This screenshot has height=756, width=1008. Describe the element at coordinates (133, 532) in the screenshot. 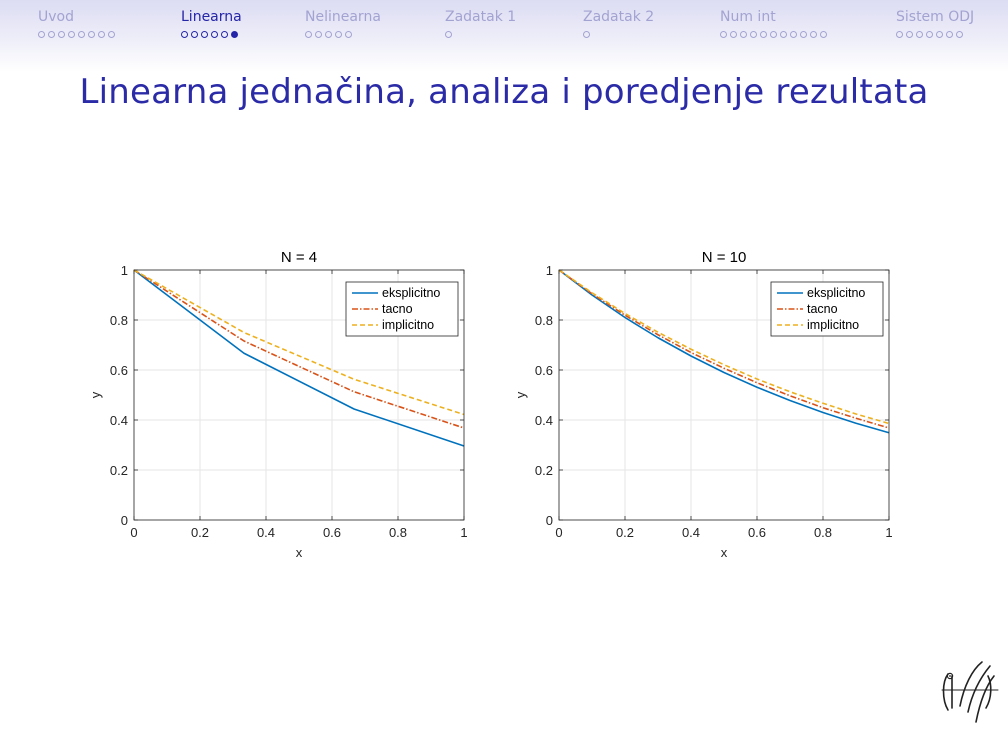

I see `x-tick-label: 0` at that location.